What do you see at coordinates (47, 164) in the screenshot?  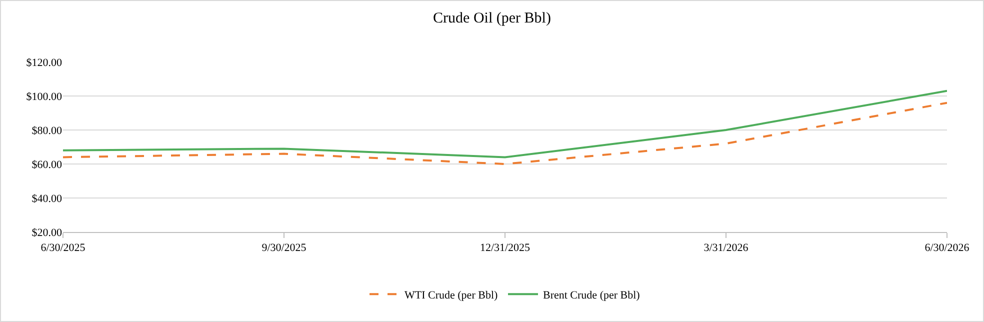 I see `y-tick-label: $60.00` at bounding box center [47, 164].